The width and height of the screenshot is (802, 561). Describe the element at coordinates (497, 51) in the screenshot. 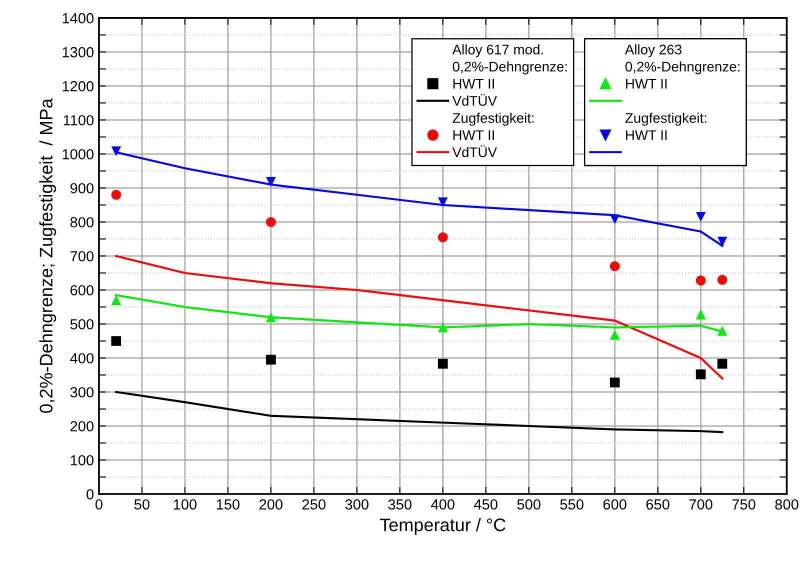

I see `annotation: Alloy 617 mod.` at that location.